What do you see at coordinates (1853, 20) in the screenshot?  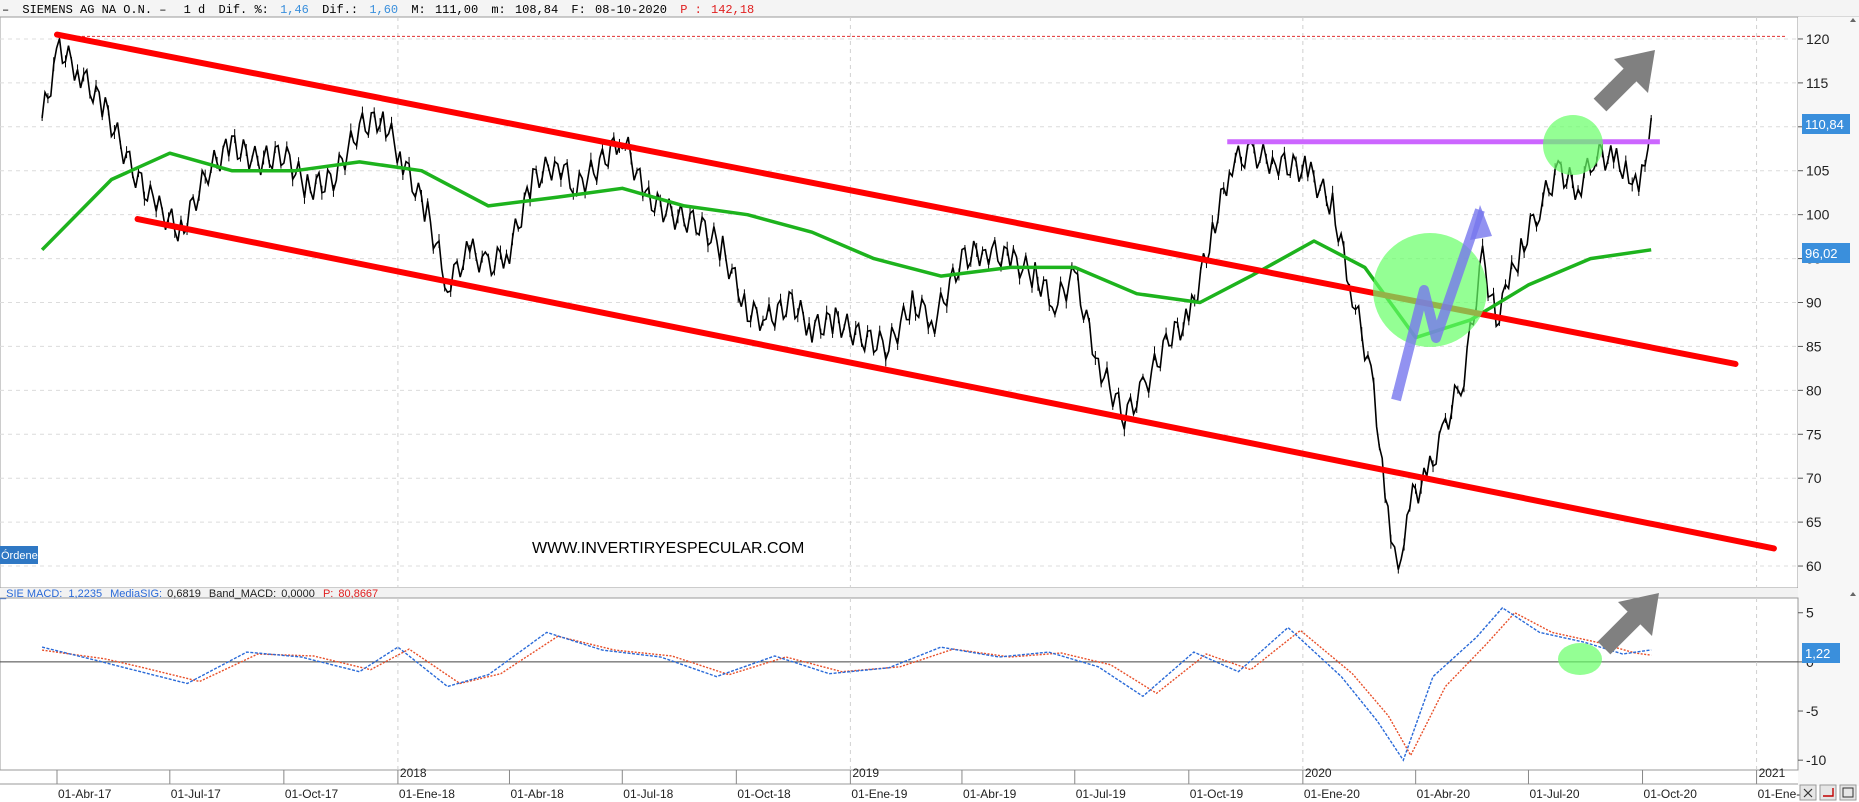 I see `price-panel-collapse-icon` at bounding box center [1853, 20].